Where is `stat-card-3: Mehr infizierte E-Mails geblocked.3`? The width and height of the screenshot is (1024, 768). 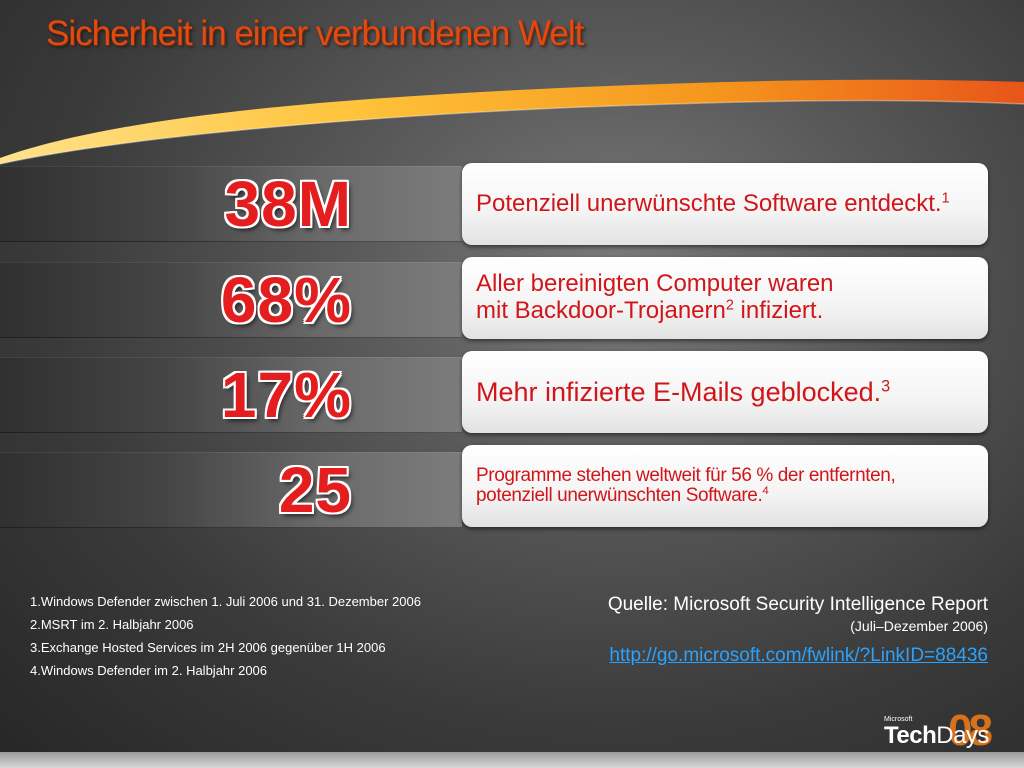 stat-card-3: Mehr infizierte E-Mails geblocked.3 is located at coordinates (725, 392).